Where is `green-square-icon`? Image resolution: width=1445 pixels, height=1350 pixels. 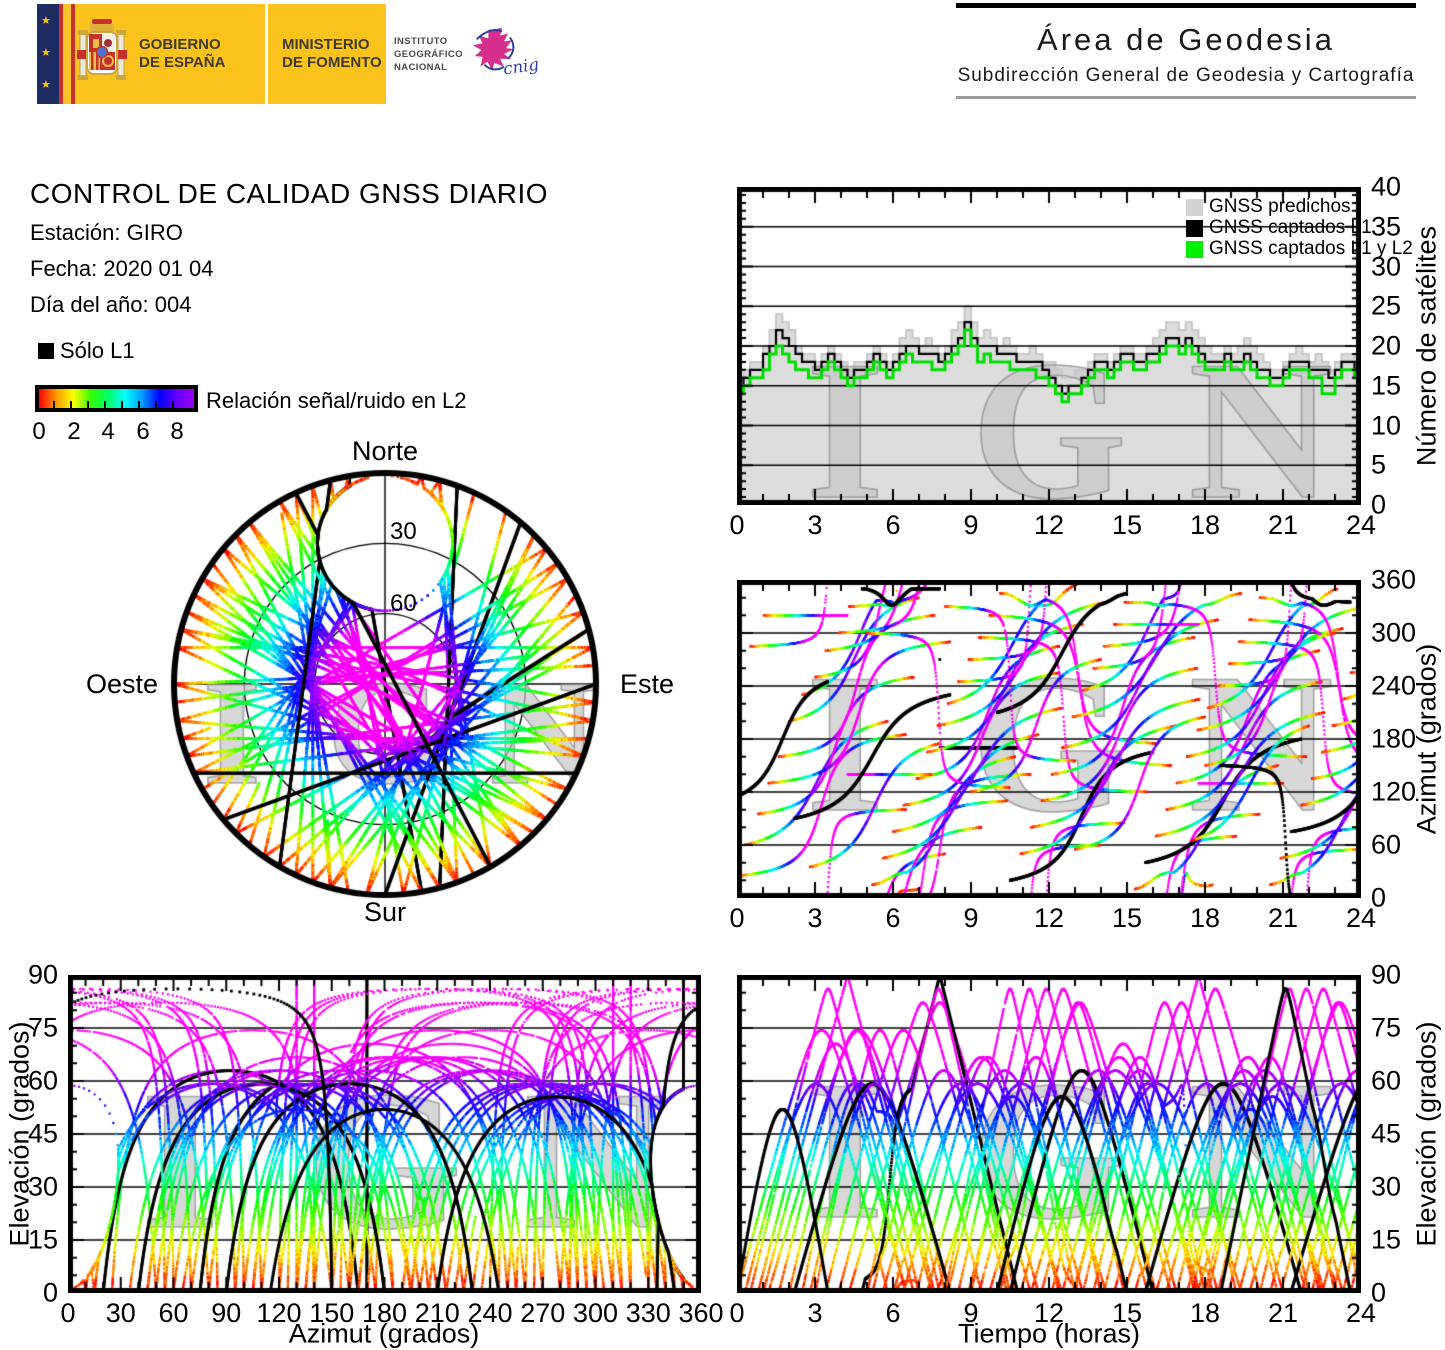 green-square-icon is located at coordinates (1194, 249).